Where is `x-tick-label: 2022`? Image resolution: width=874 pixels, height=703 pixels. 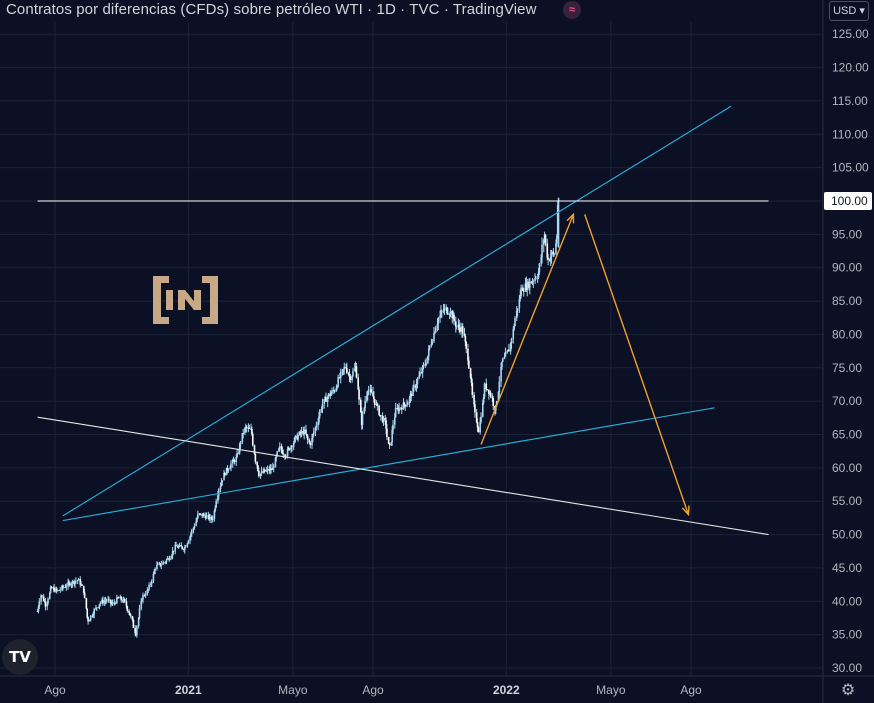
x-tick-label: 2022 is located at coordinates (506, 690).